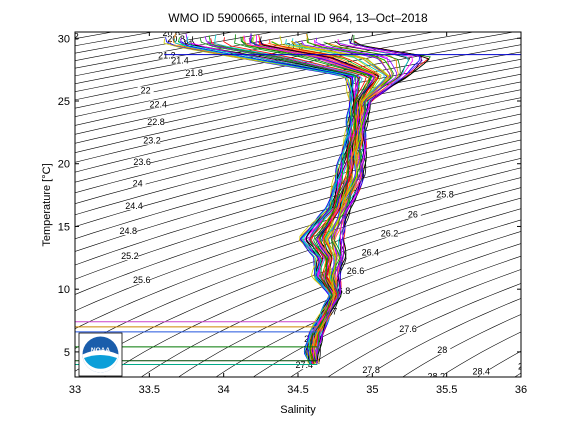 The image size is (576, 432). What do you see at coordinates (64, 165) in the screenshot?
I see `y-tick-label: 20` at bounding box center [64, 165].